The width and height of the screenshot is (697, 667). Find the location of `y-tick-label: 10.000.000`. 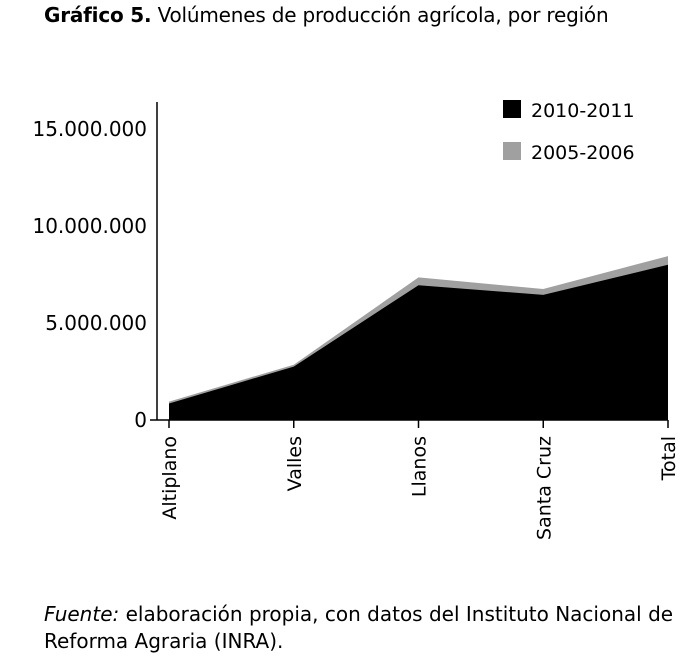

y-tick-label: 10.000.000 is located at coordinates (89, 226).